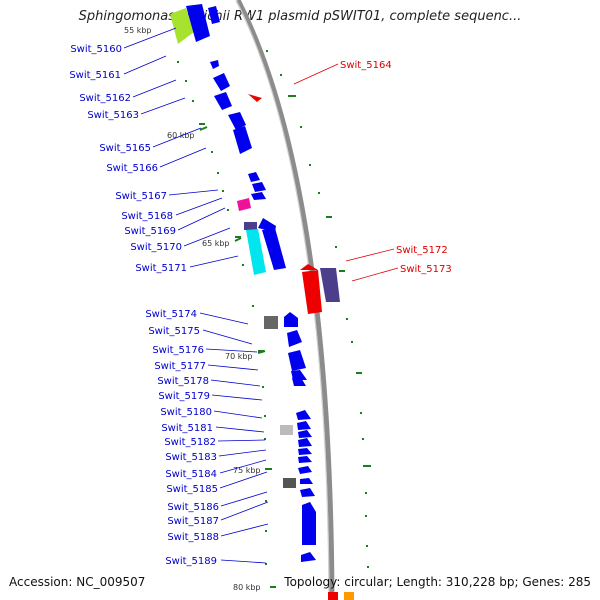 This screenshot has width=600, height=600. I want to click on feature-blocks-lower, so click(309, 456).